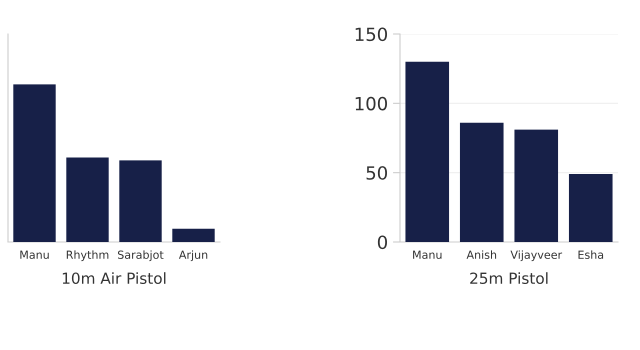  What do you see at coordinates (141, 256) in the screenshot?
I see `x-tick-label: Sarabjot` at bounding box center [141, 256].